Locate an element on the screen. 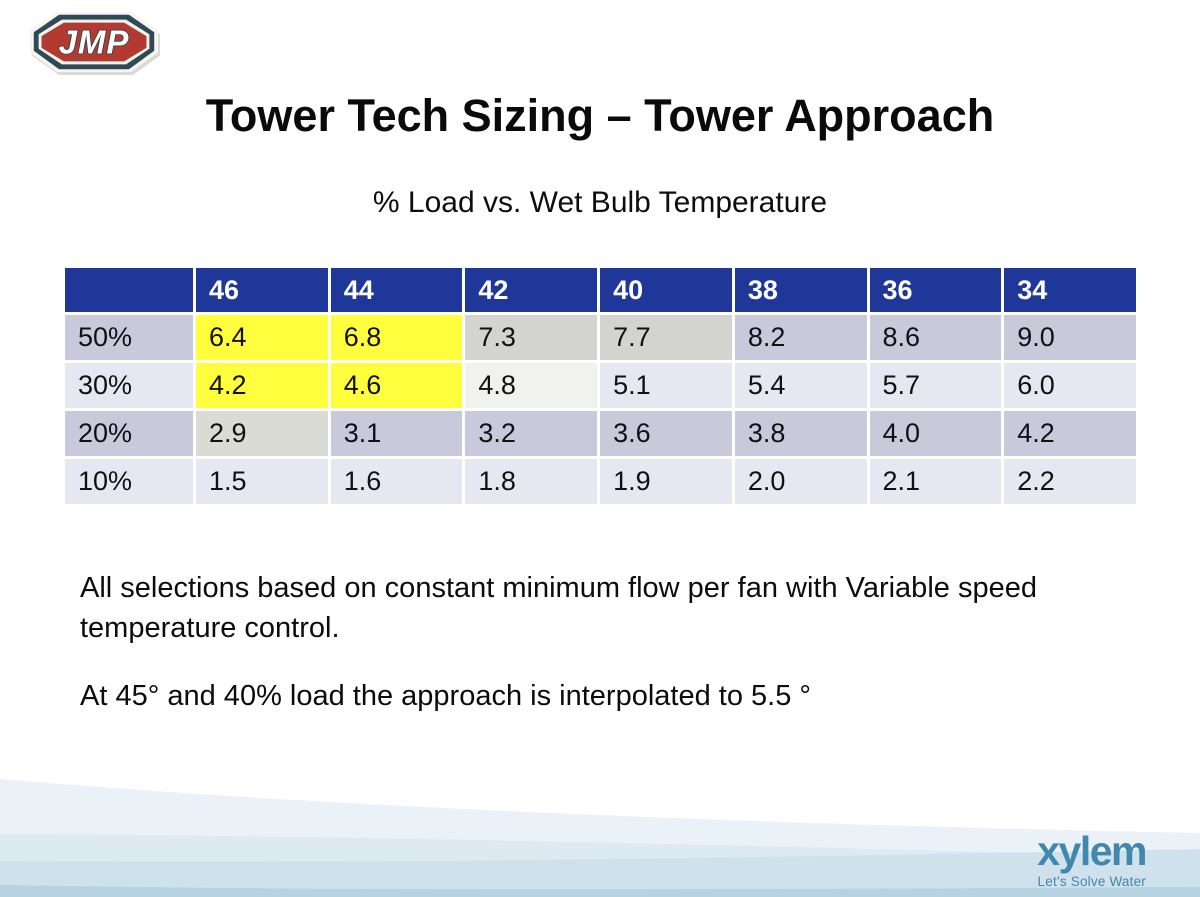  table-cell-highlight-grey: 7.3 is located at coordinates (531, 337).